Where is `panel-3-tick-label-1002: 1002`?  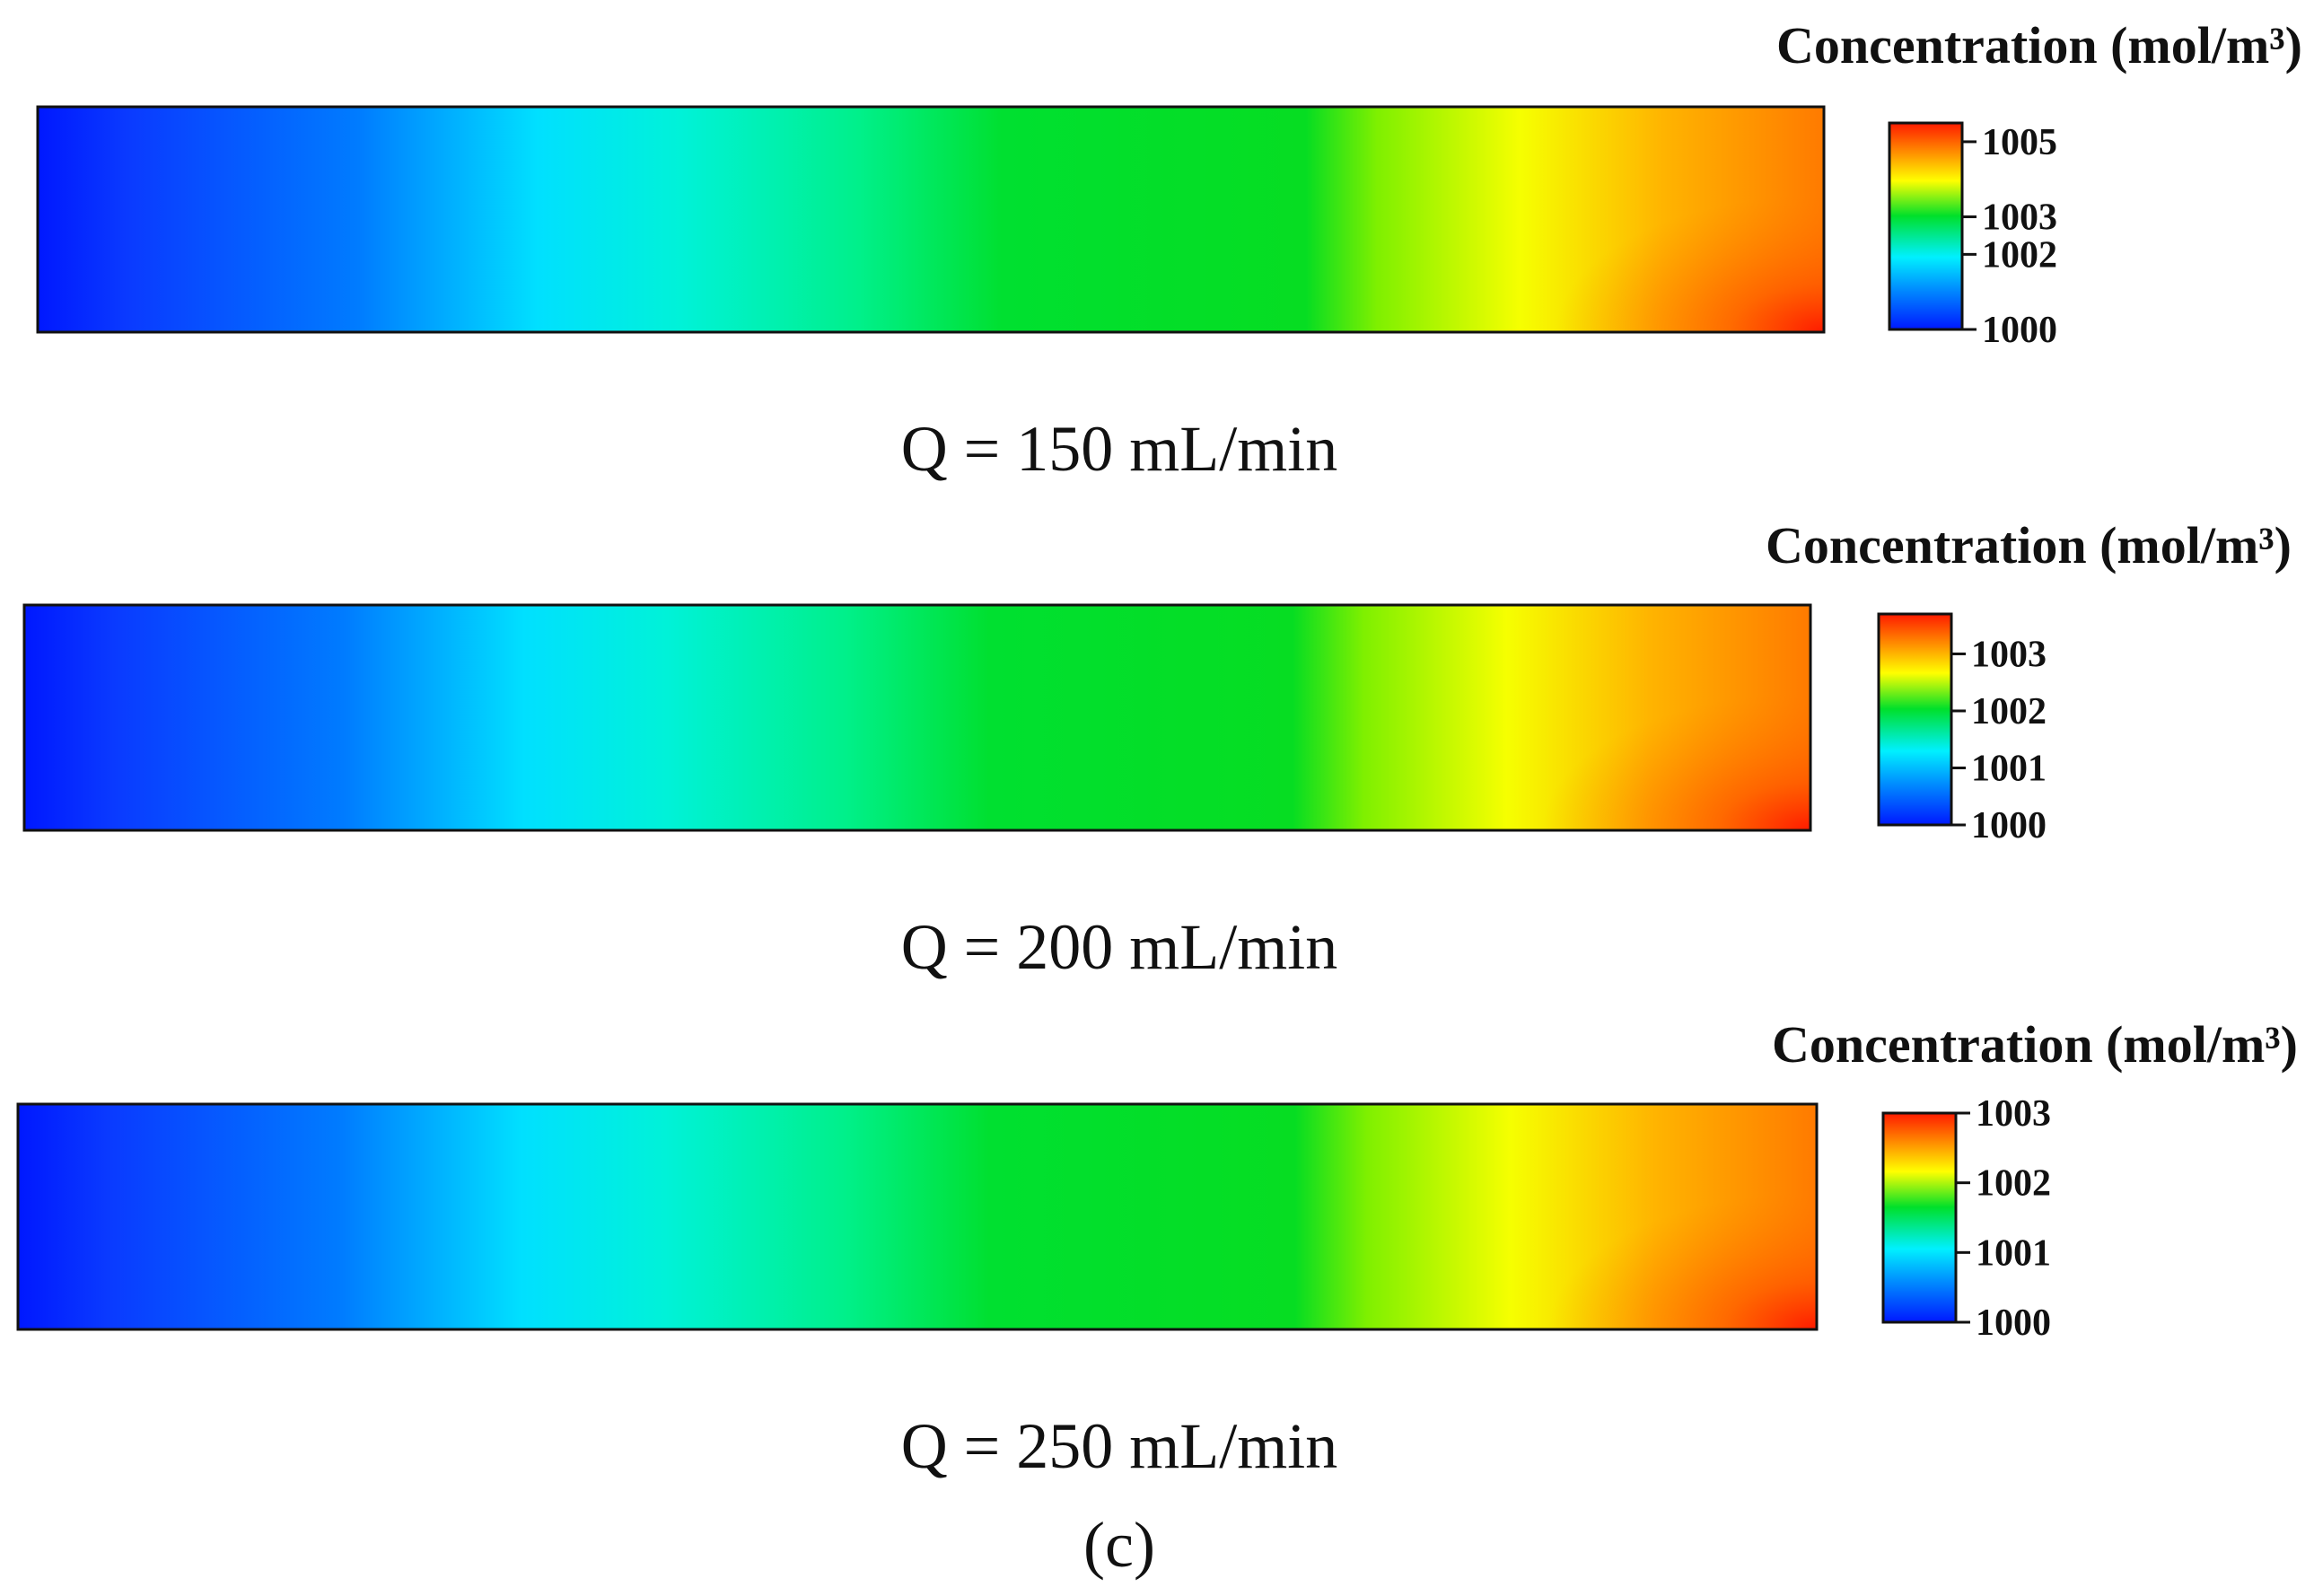
panel-3-tick-label-1002: 1002 is located at coordinates (2013, 1184).